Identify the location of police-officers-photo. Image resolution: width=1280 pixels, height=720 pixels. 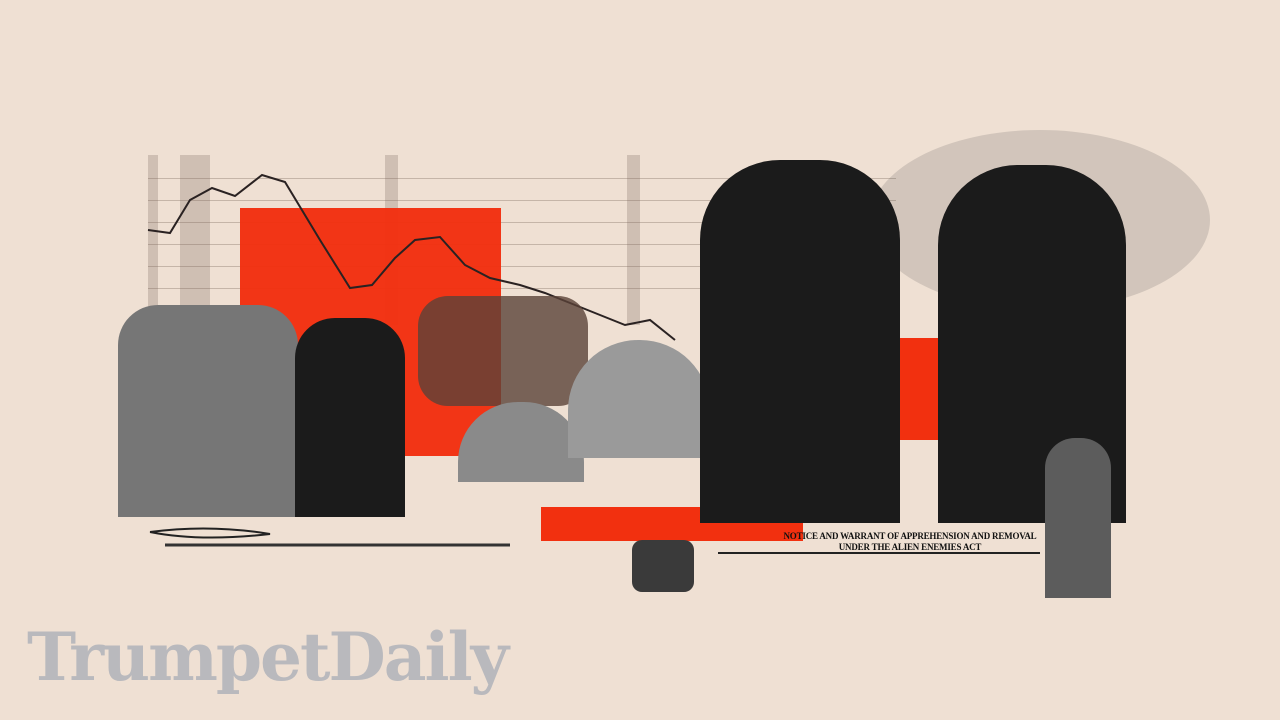
(208, 411).